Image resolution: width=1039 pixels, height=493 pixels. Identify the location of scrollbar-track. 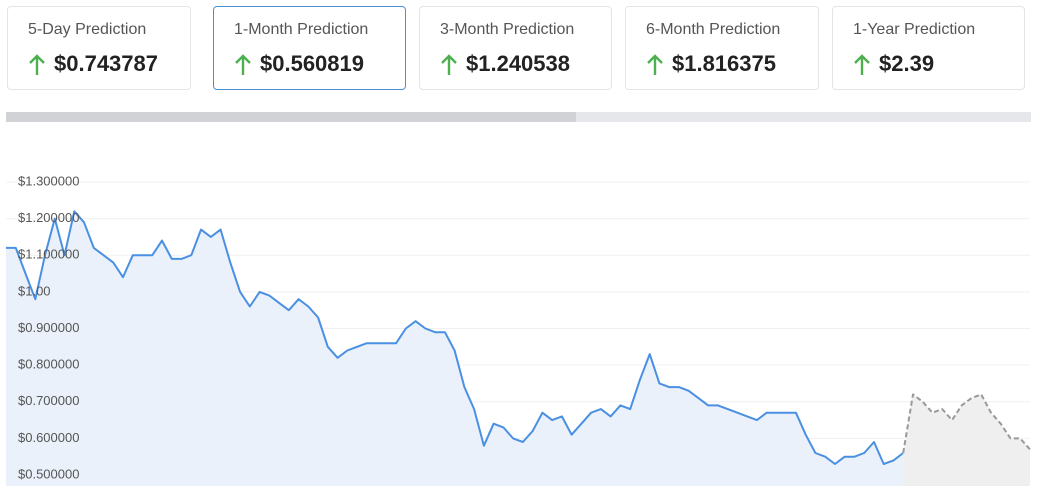
(518, 117).